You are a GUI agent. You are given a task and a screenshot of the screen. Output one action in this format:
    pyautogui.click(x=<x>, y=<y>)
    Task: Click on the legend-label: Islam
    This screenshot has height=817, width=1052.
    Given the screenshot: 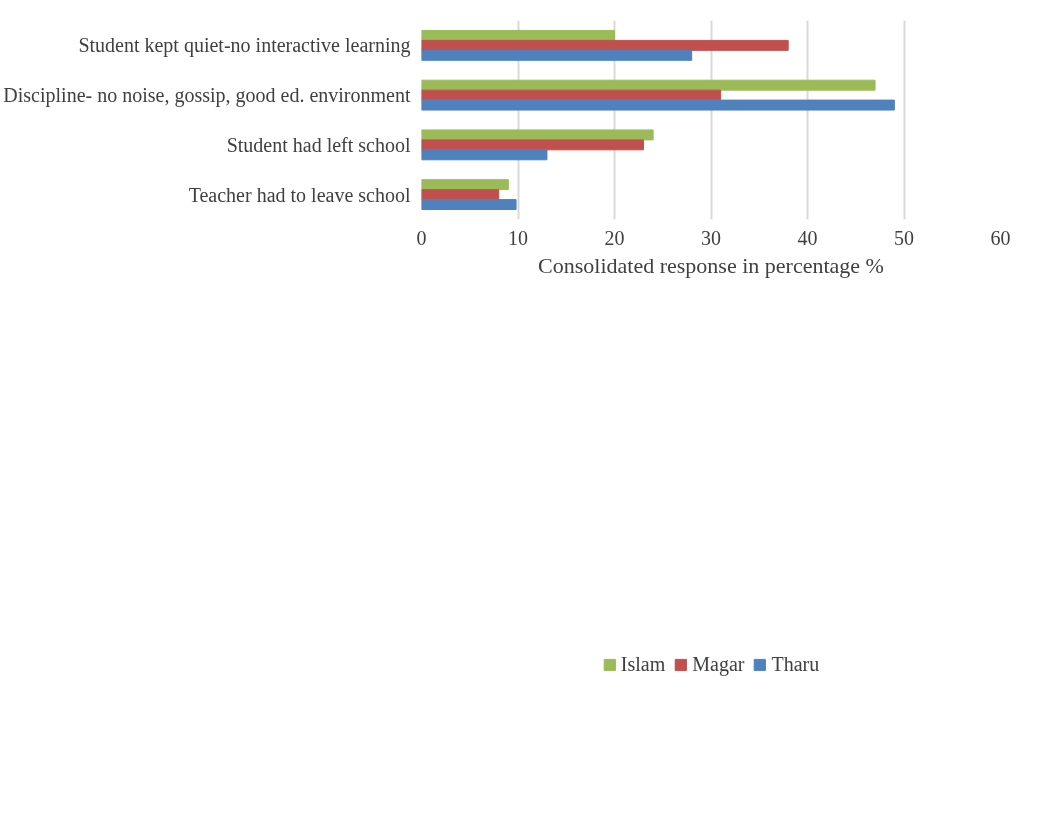 What is the action you would take?
    pyautogui.click(x=643, y=664)
    